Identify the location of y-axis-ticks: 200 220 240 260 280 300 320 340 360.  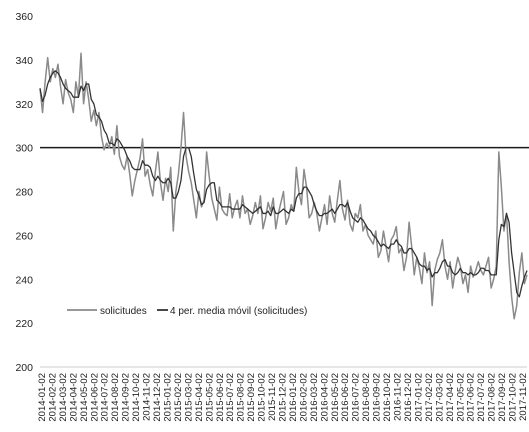
(24, 192).